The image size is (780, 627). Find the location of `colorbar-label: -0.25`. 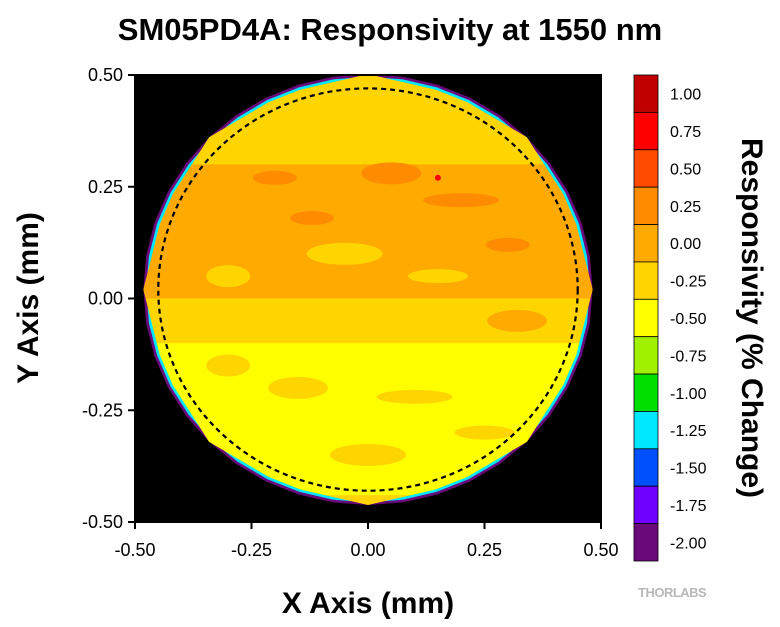

colorbar-label: -0.25 is located at coordinates (688, 282).